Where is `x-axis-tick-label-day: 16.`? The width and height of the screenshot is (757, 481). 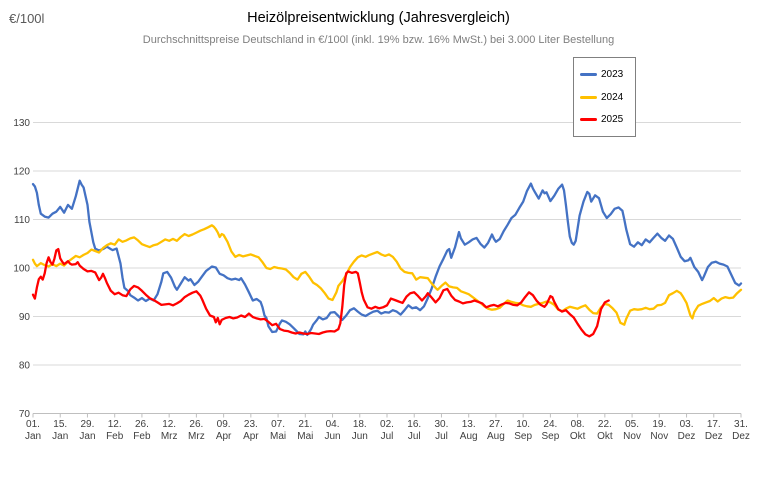
x-axis-tick-label-day: 16. is located at coordinates (414, 424).